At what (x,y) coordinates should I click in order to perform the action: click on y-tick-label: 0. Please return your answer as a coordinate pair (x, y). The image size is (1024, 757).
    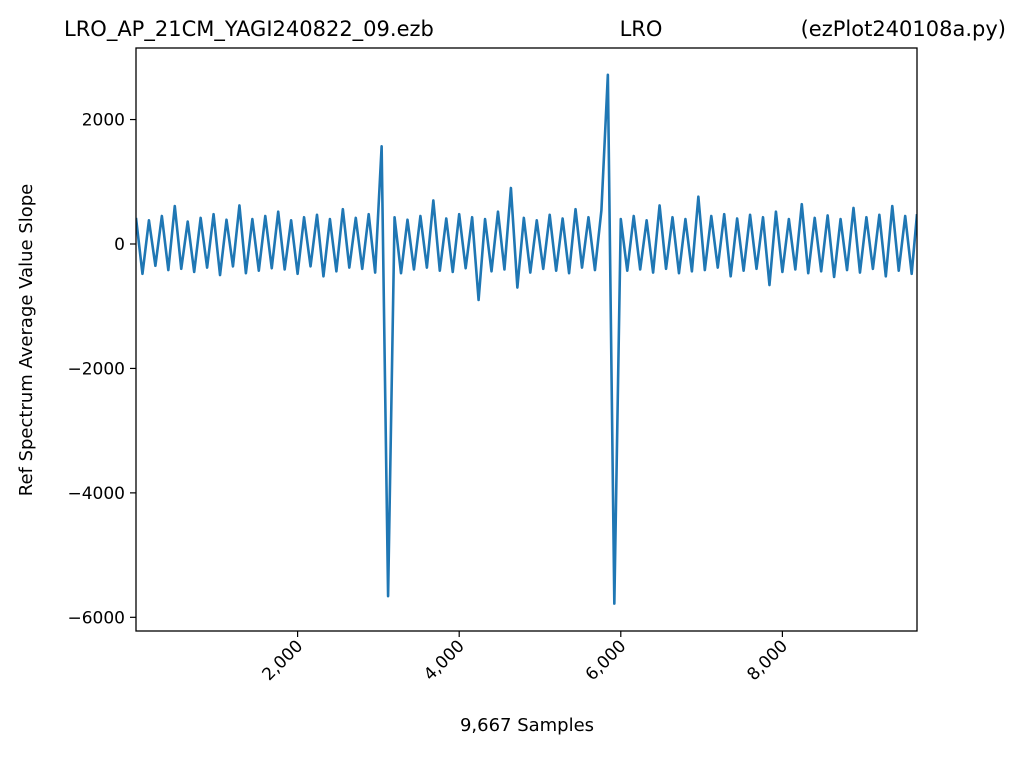
    Looking at the image, I should click on (119, 245).